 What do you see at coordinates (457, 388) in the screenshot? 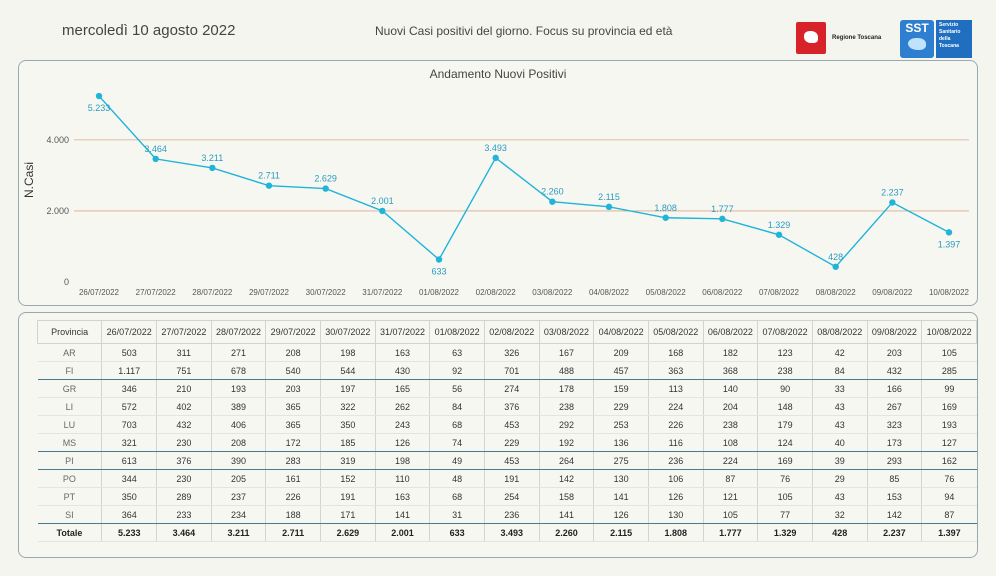
I see `value-cell: 56` at bounding box center [457, 388].